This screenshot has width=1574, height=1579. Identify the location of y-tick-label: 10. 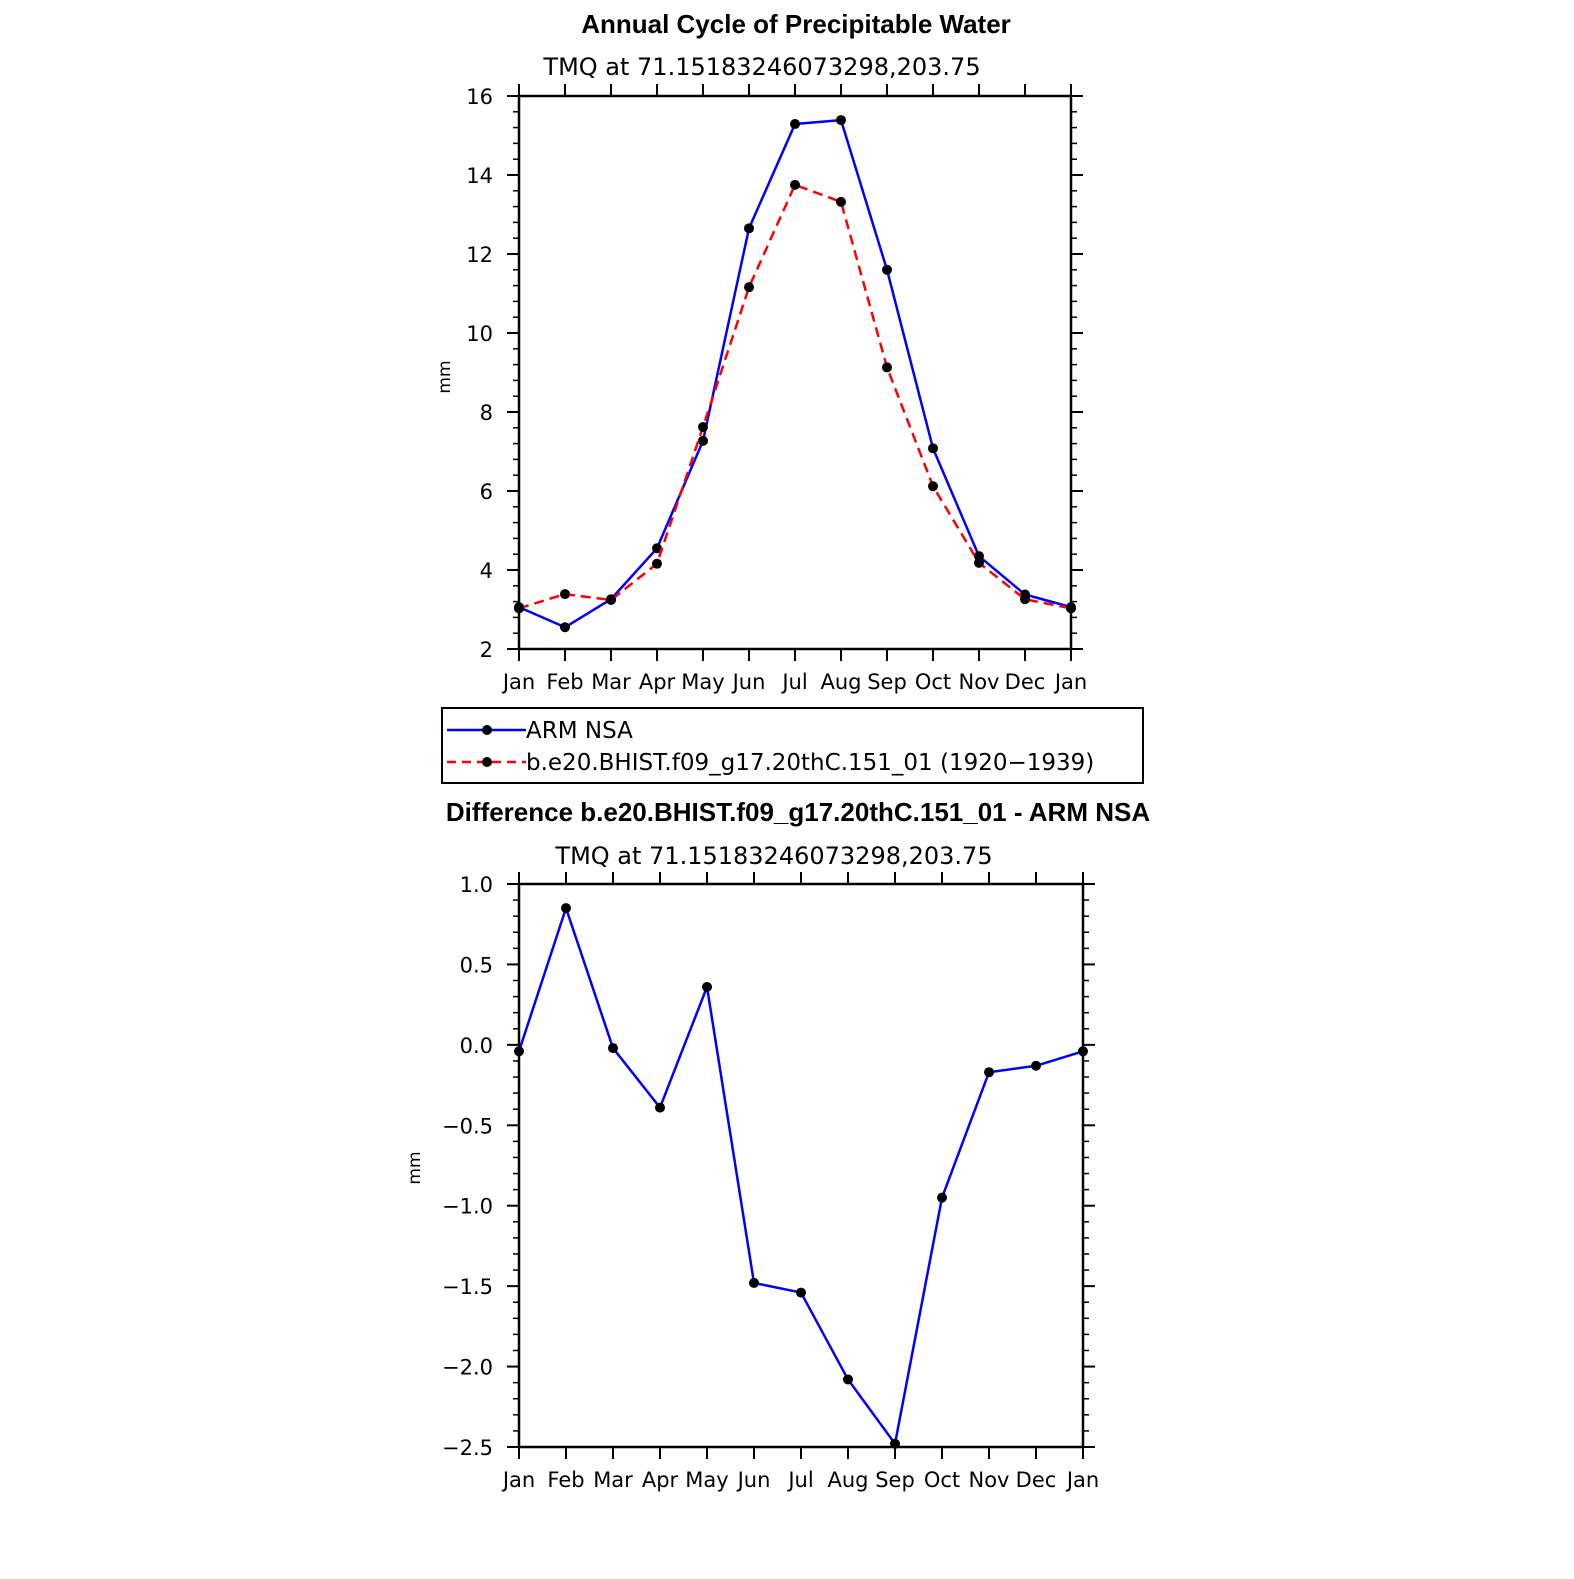
(479, 334).